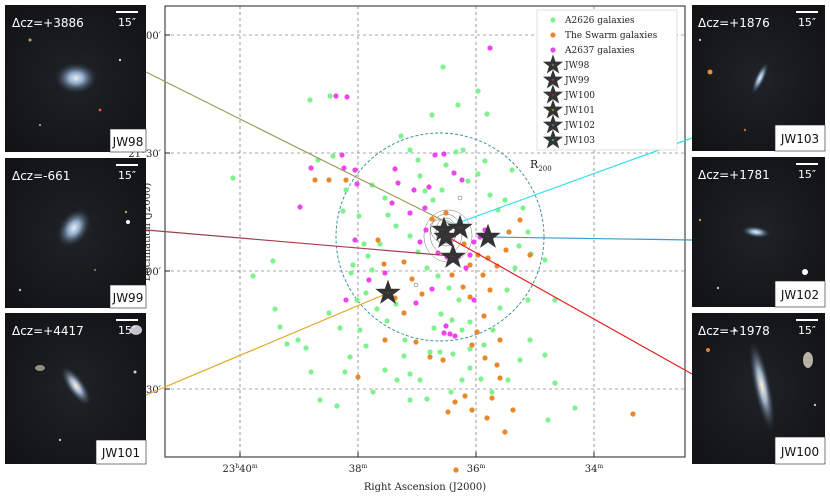 The width and height of the screenshot is (830, 500). Describe the element at coordinates (599, 51) in the screenshot. I see `legend-label-a2637: A2637 galaxies` at that location.